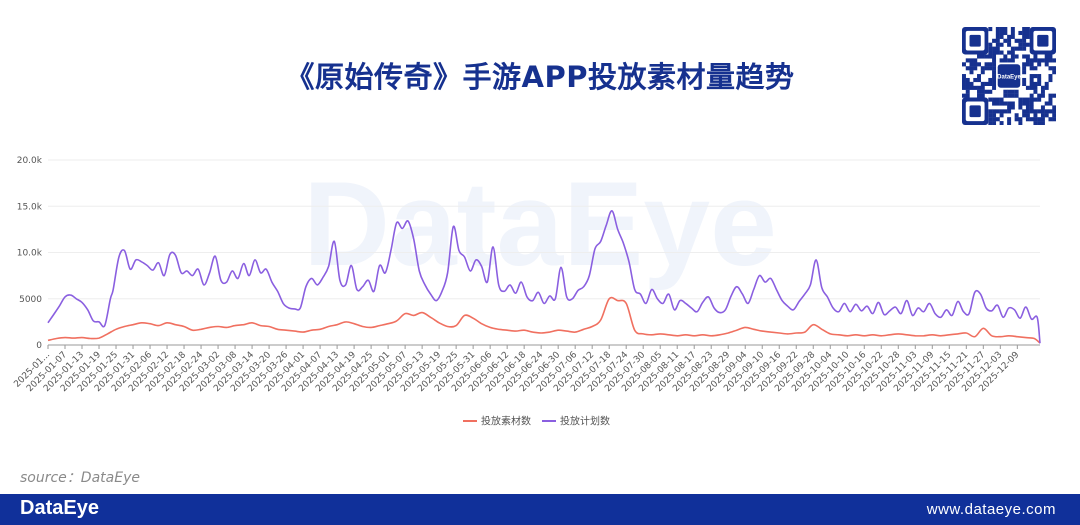  I want to click on qr-code: DataEye, so click(1009, 76).